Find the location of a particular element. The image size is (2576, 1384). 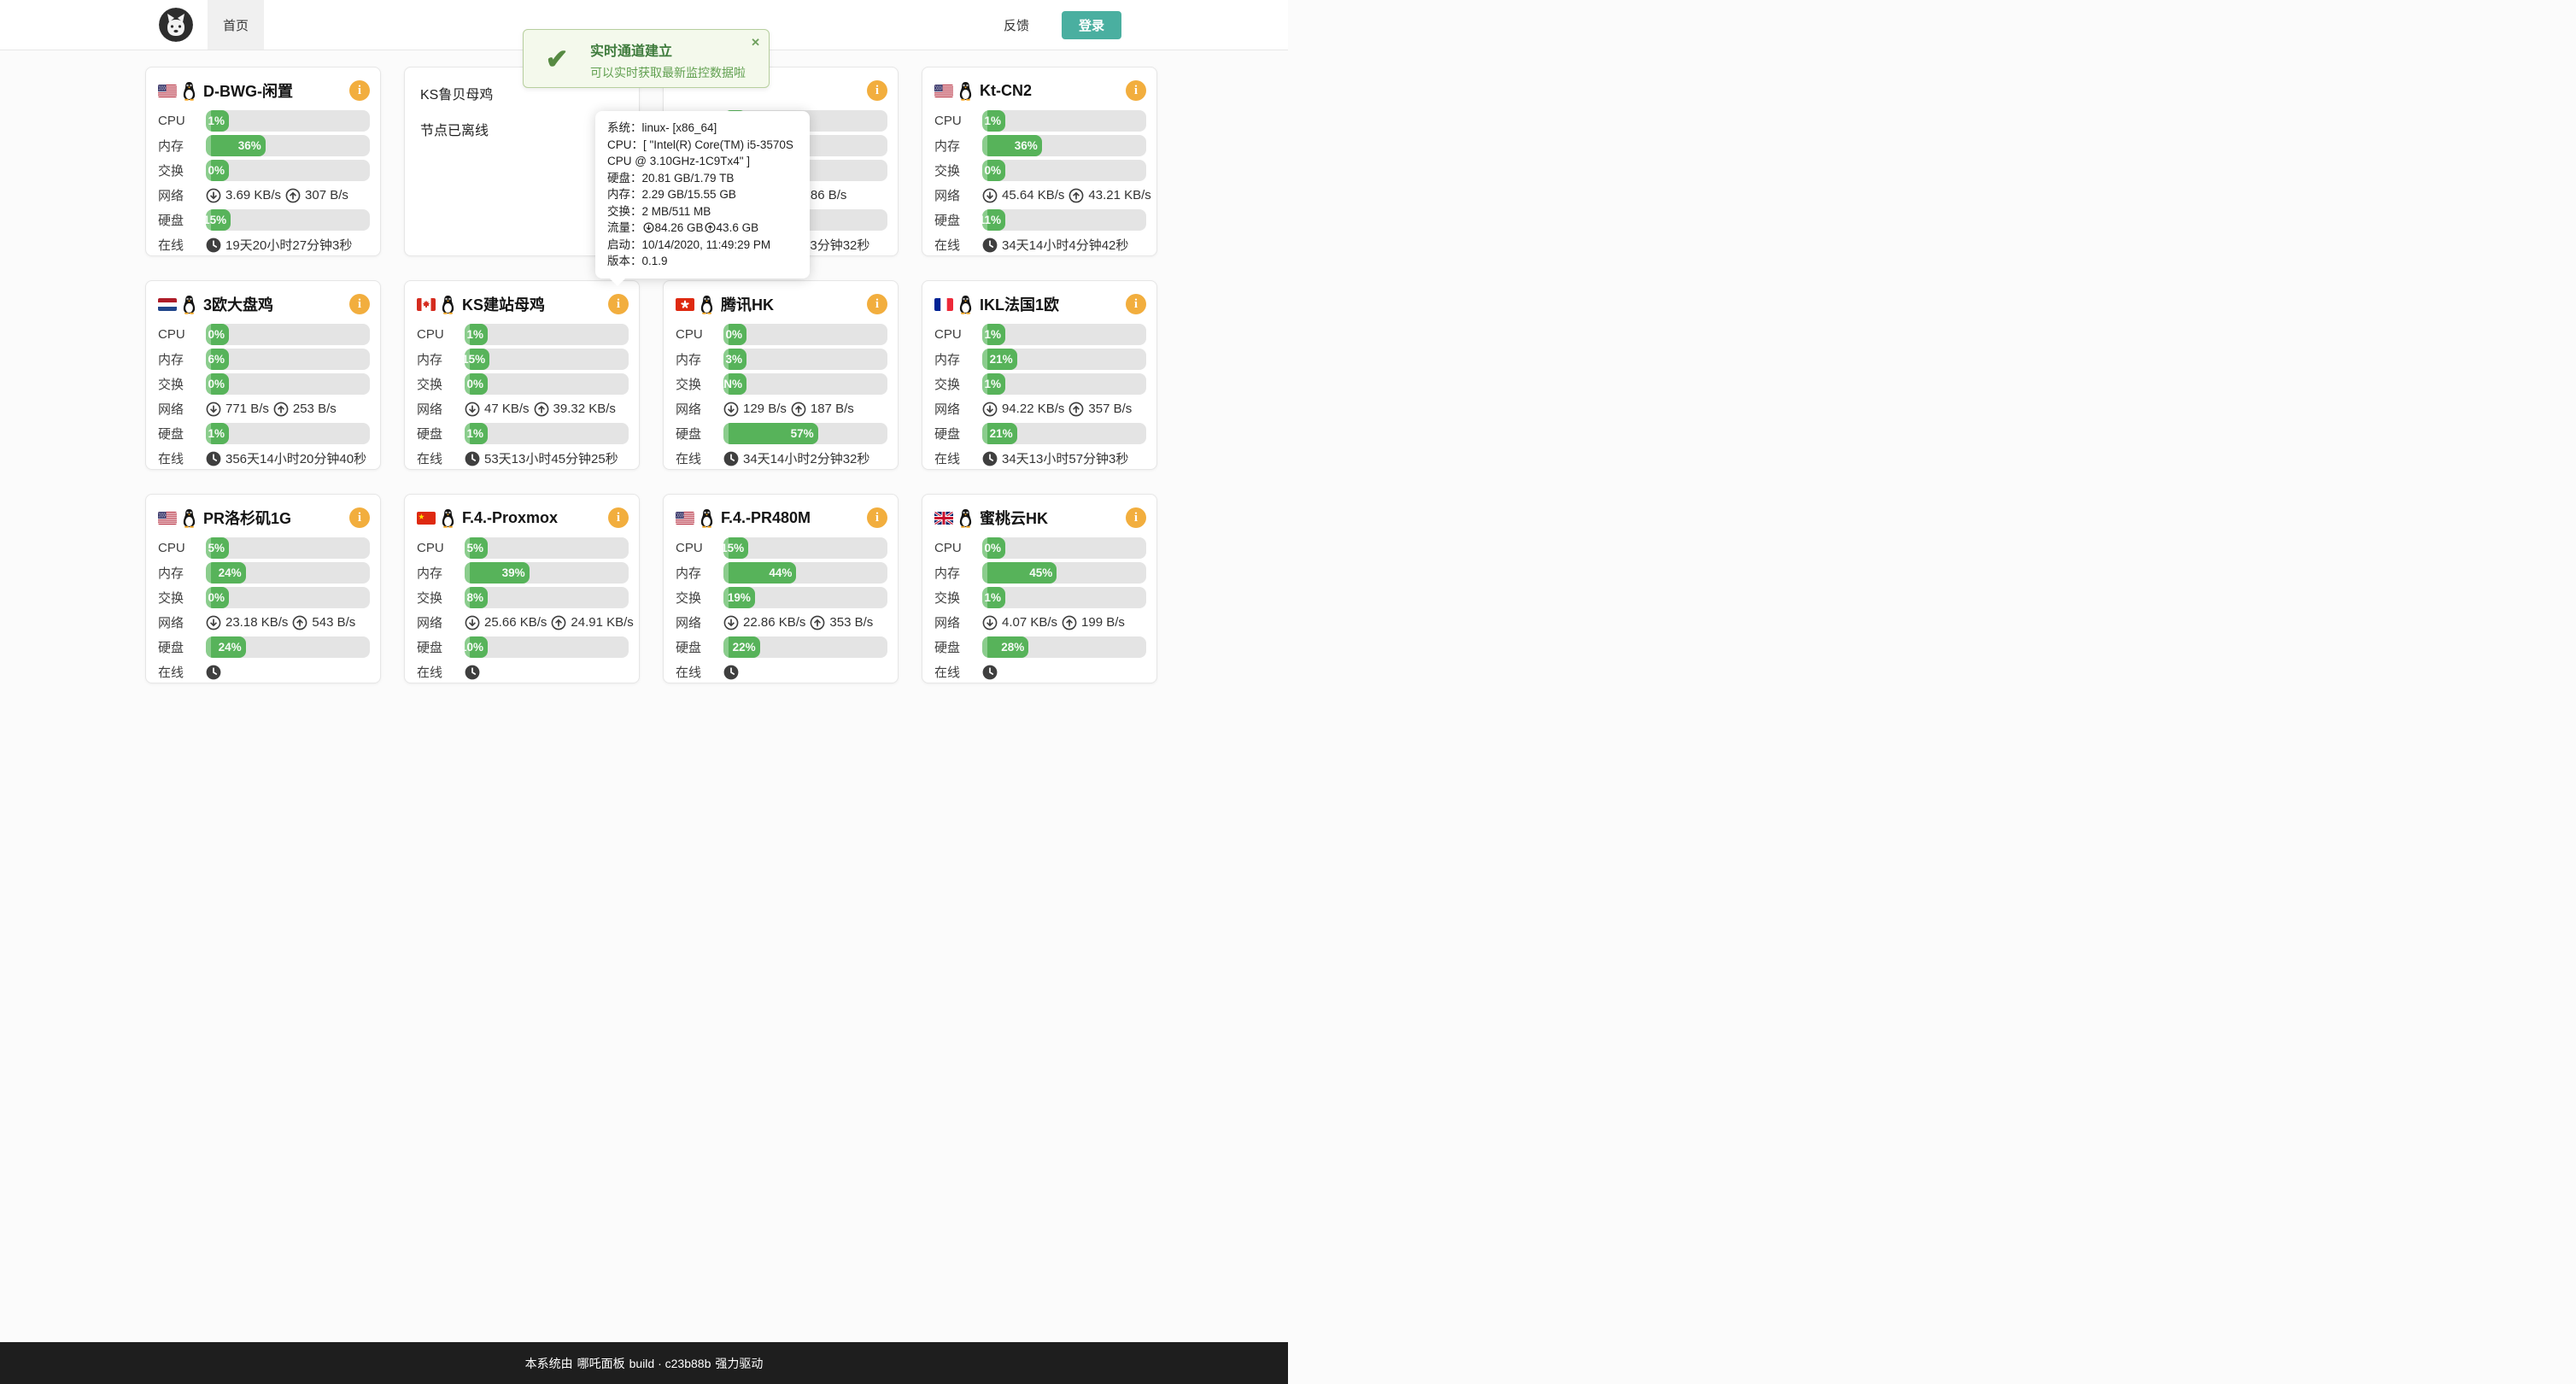

toast-title: 实时通道建立 is located at coordinates (631, 51).